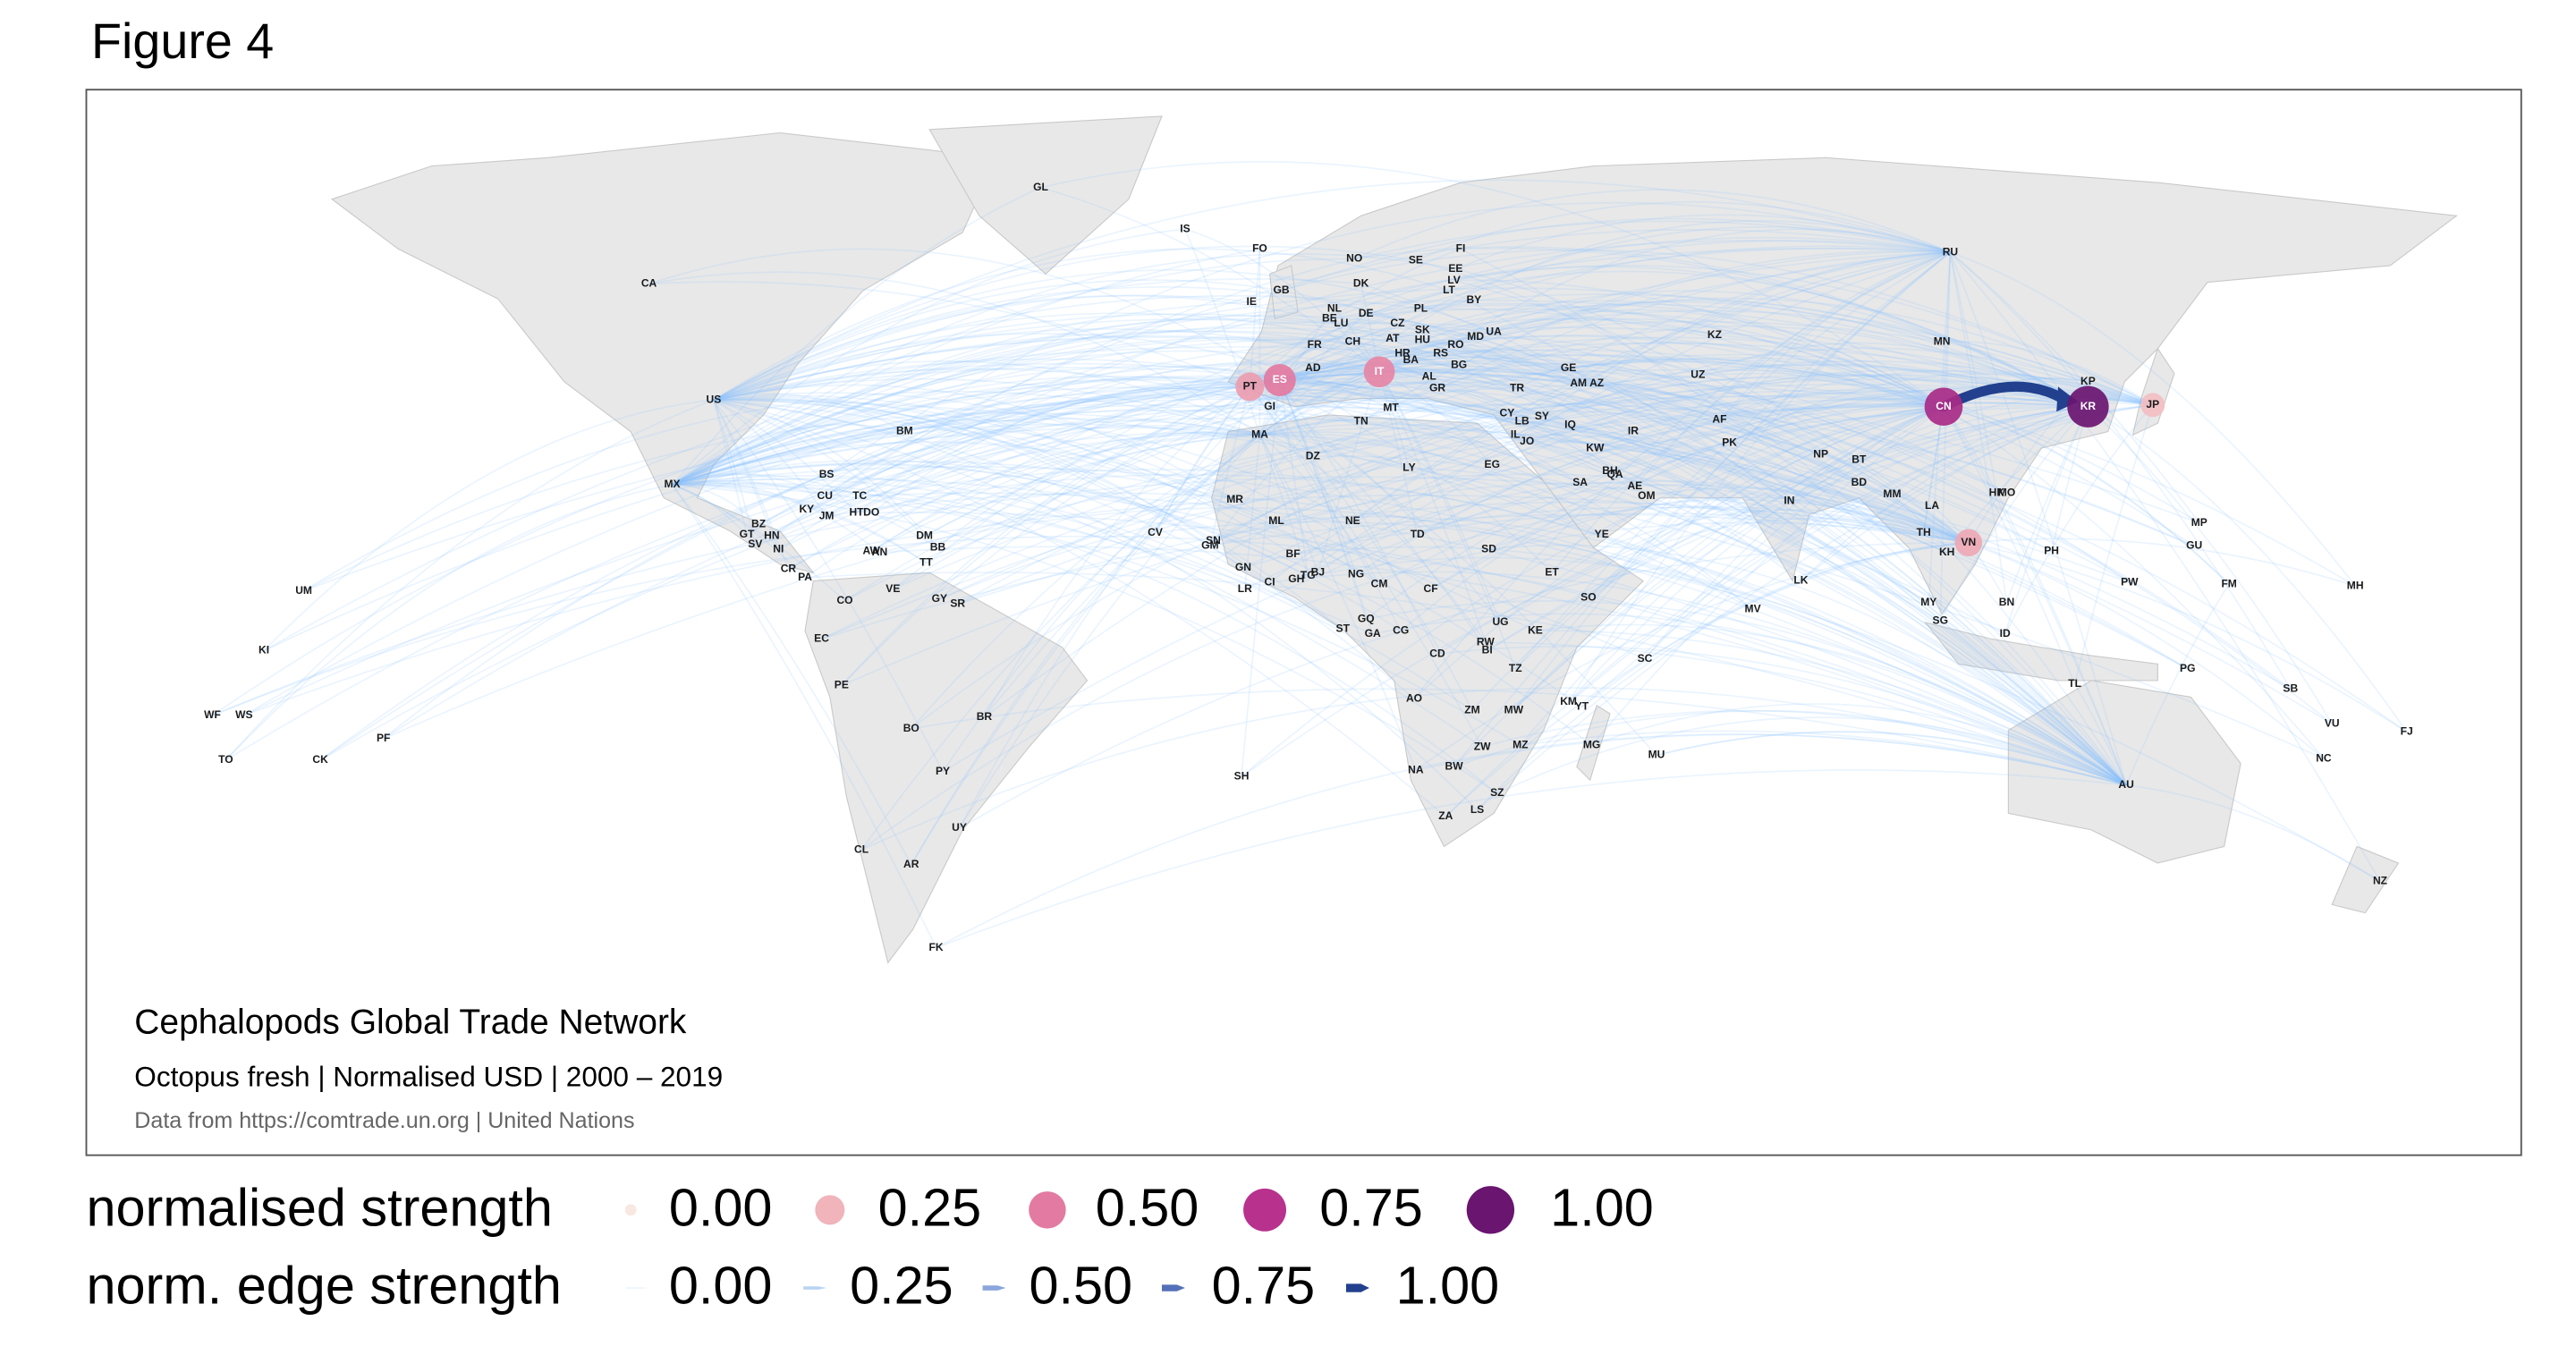 The width and height of the screenshot is (2576, 1372). Describe the element at coordinates (1341, 323) in the screenshot. I see `country-code: LU` at that location.